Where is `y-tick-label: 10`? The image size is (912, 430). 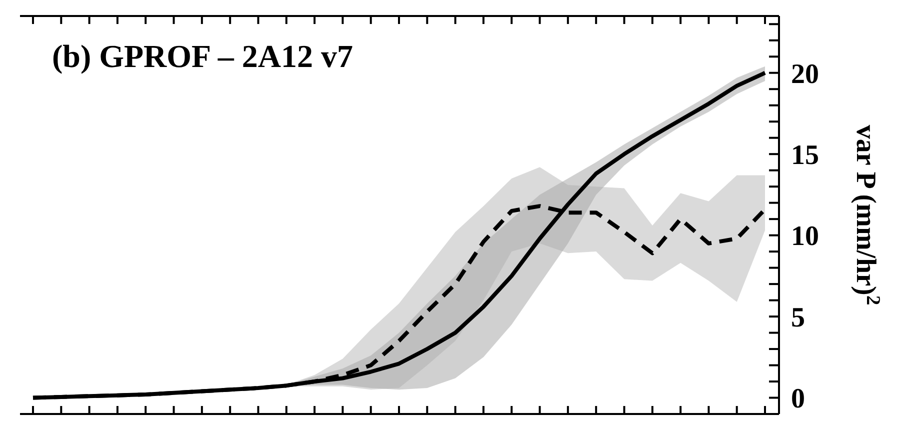
y-tick-label: 10 is located at coordinates (805, 236).